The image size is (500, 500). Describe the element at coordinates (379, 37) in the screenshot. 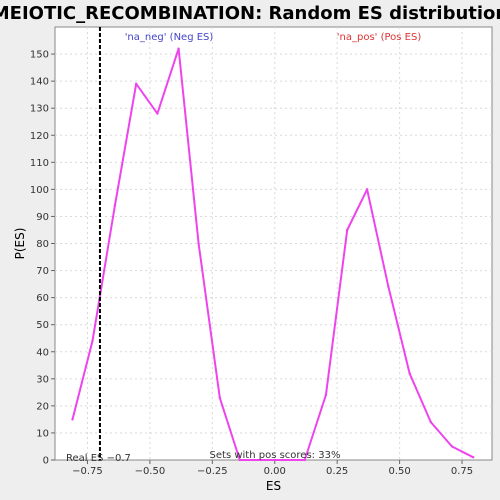

I see `pos-es-label: 'na_pos' (Pos ES)` at that location.